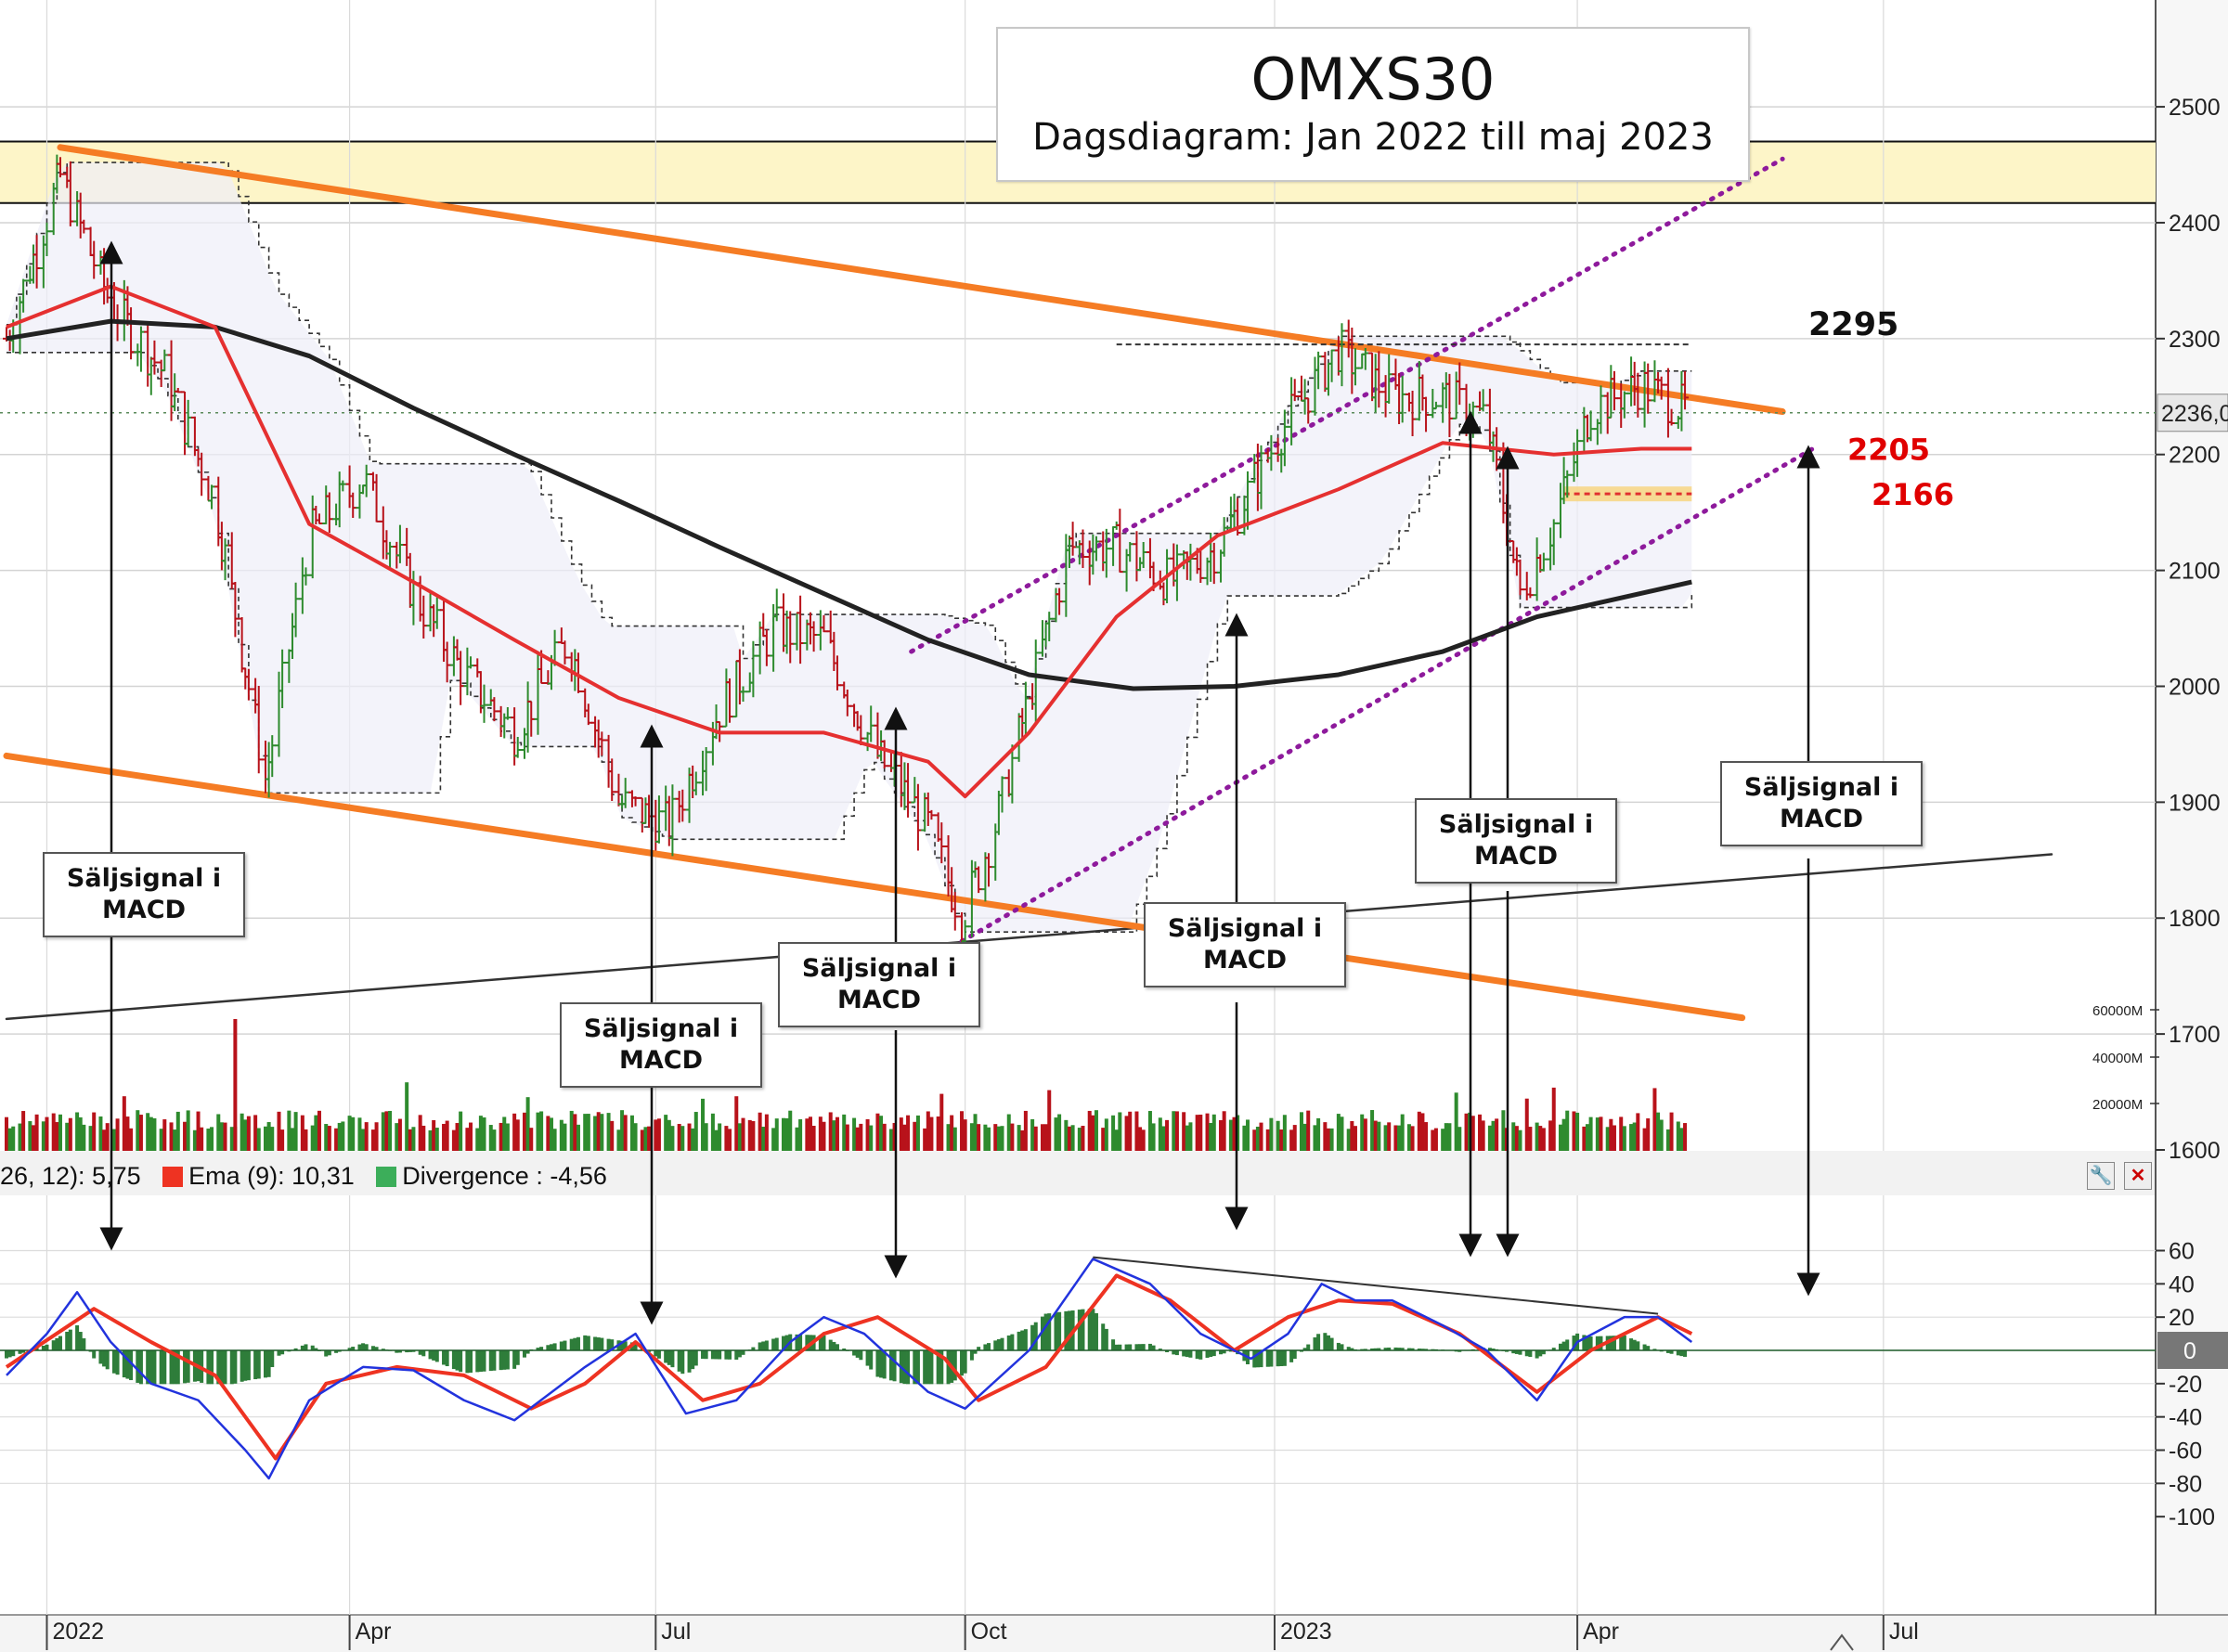 Image resolution: width=2228 pixels, height=1652 pixels. I want to click on macd-tick-label: -100, so click(2192, 1517).